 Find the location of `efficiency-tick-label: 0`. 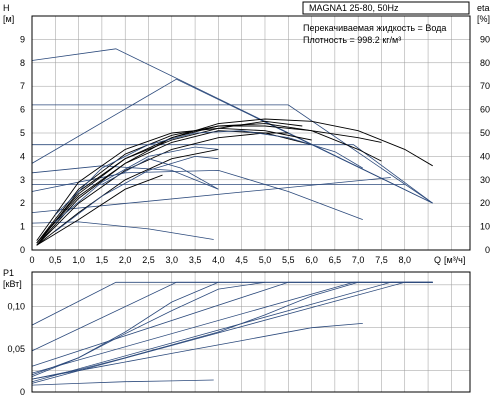

efficiency-tick-label: 0 is located at coordinates (487, 250).